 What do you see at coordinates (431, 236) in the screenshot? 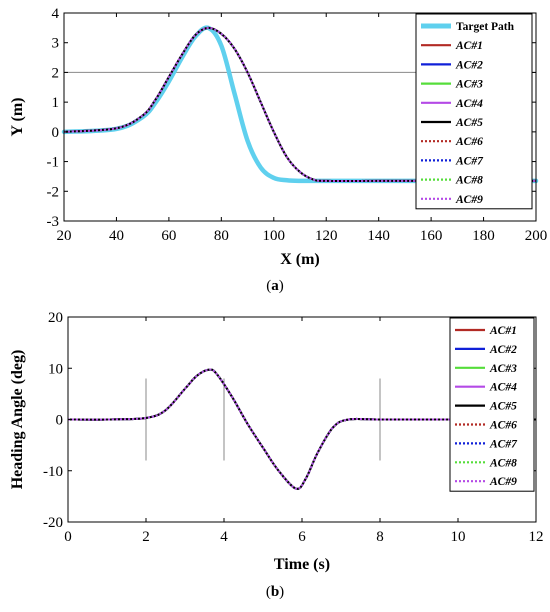
I see `x-tick-label: 160` at bounding box center [431, 236].